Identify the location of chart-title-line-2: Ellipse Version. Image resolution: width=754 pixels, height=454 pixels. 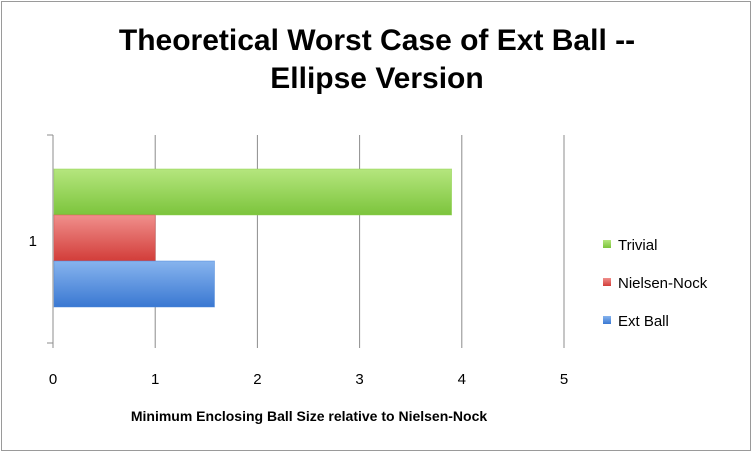
(377, 78).